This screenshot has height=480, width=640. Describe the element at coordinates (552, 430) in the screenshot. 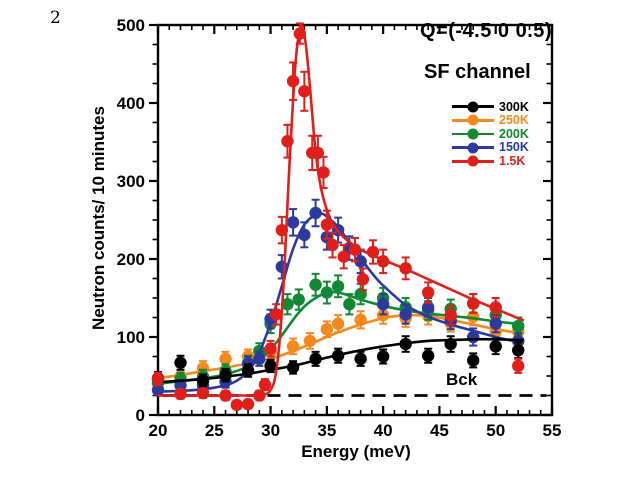

I see `x-tick-label: 55` at that location.